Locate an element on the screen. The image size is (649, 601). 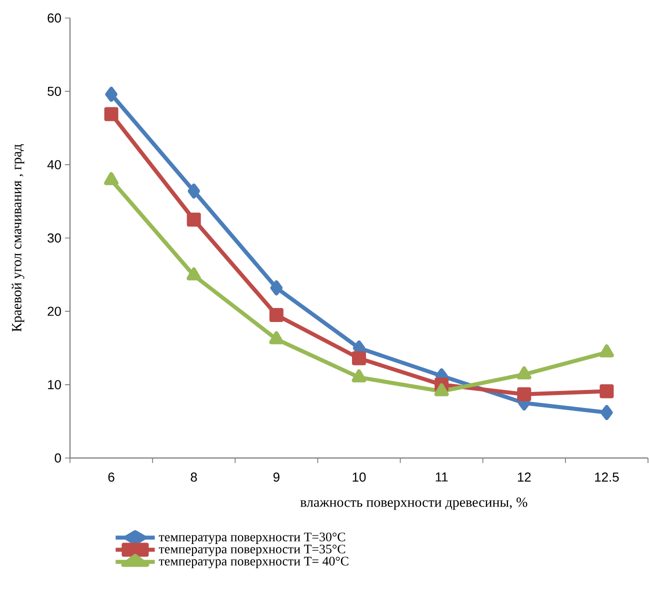
y-tick-label: 0 is located at coordinates (57, 458).